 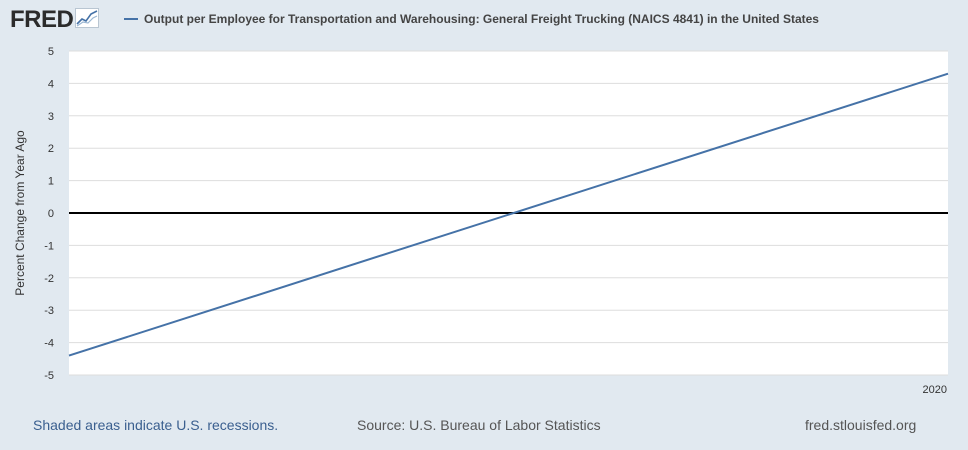 What do you see at coordinates (861, 425) in the screenshot?
I see `site-link: fred.stlouisfed.org` at bounding box center [861, 425].